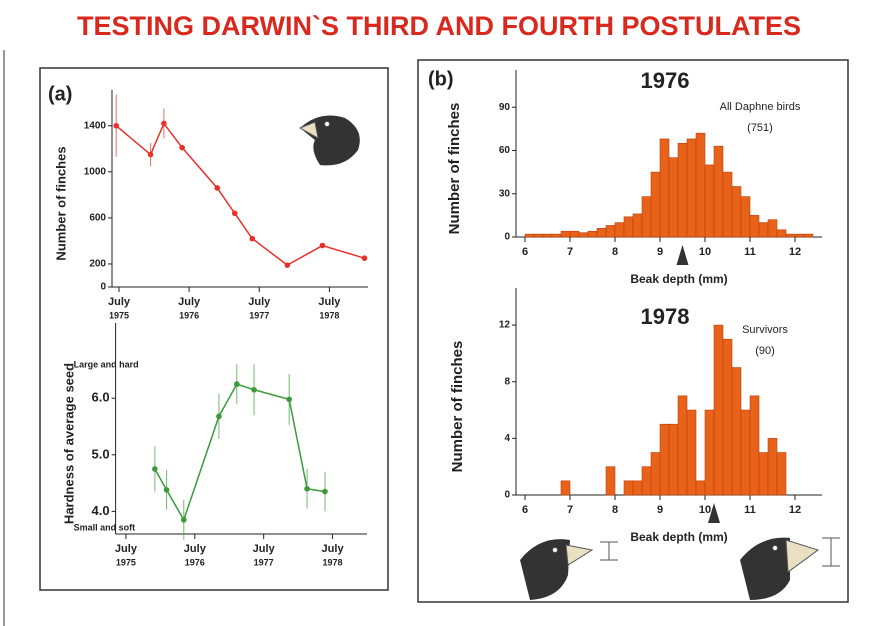 This screenshot has height=626, width=878. I want to click on y-tick-label: 60, so click(505, 150).